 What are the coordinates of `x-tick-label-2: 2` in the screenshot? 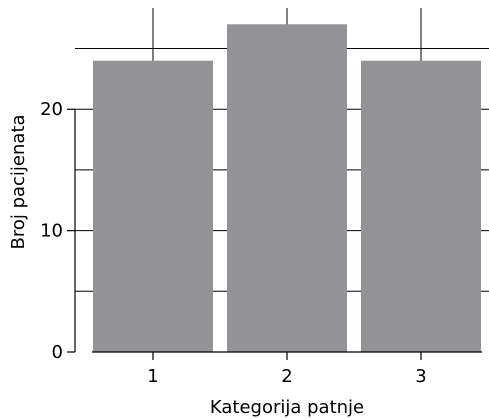 It's located at (286, 376).